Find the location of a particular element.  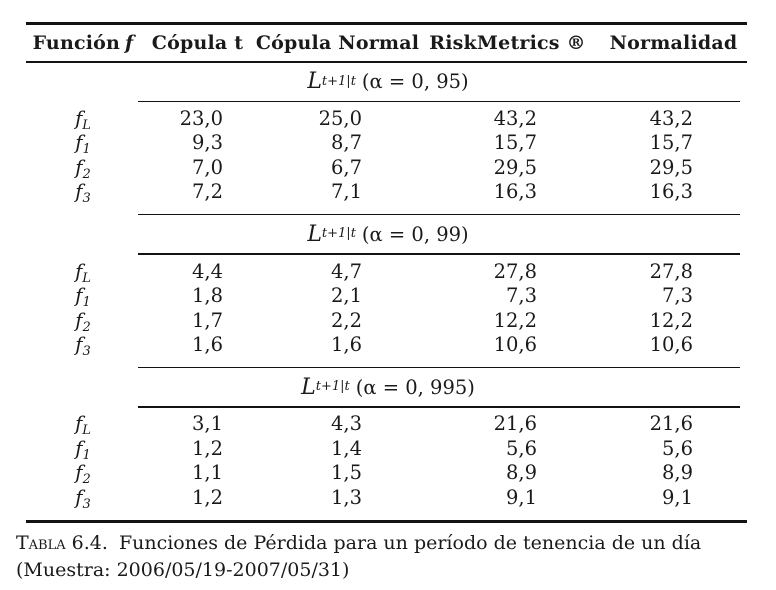

data-cell: 3,1 is located at coordinates (207, 424).